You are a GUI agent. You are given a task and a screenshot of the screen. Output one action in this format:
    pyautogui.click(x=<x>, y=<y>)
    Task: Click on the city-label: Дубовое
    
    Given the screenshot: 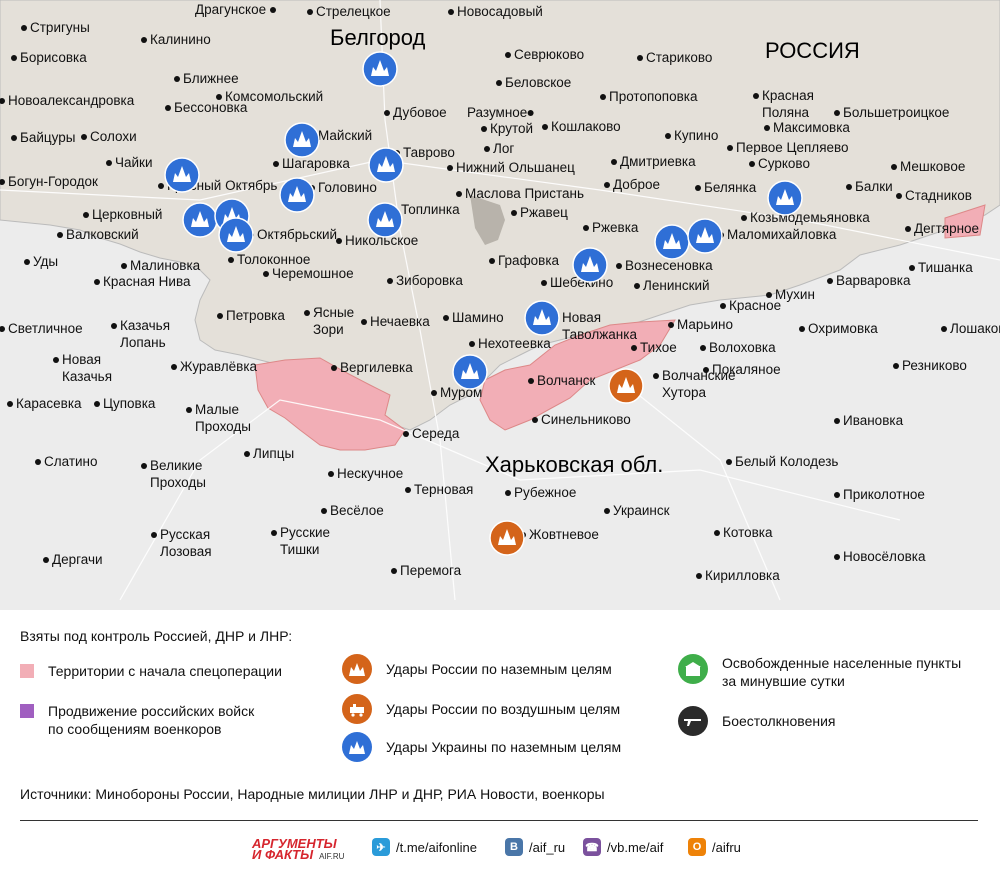 What is the action you would take?
    pyautogui.click(x=420, y=112)
    